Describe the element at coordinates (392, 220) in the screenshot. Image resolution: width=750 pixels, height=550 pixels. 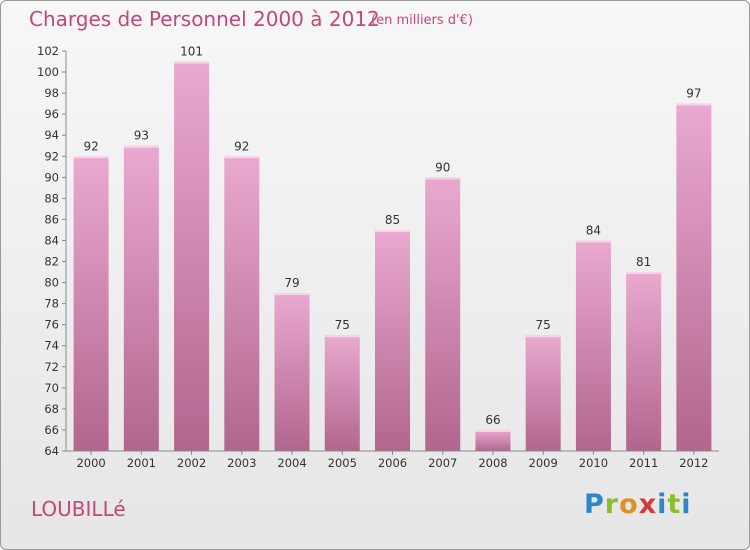
I see `bar-value-label: 85` at that location.